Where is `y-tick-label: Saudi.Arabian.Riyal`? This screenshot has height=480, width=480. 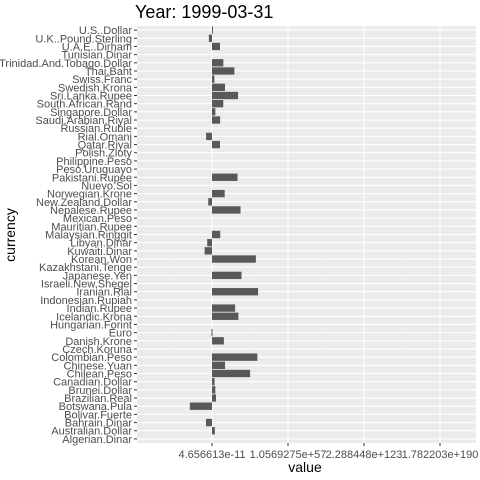 y-tick-label: Saudi.Arabian.Riyal is located at coordinates (83, 121).